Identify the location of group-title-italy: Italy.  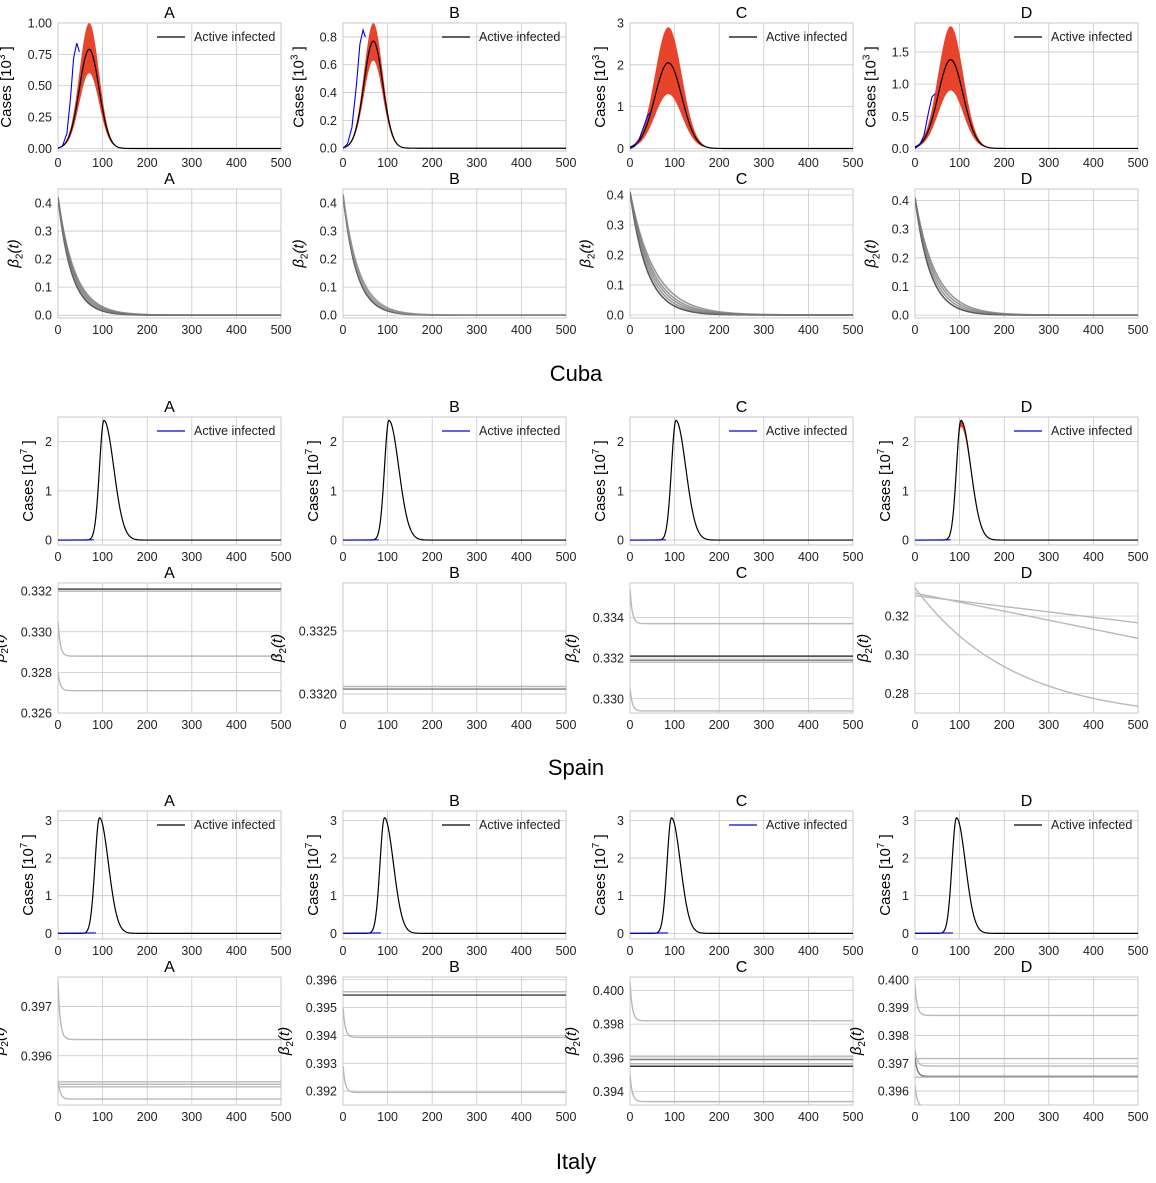
(576, 1161).